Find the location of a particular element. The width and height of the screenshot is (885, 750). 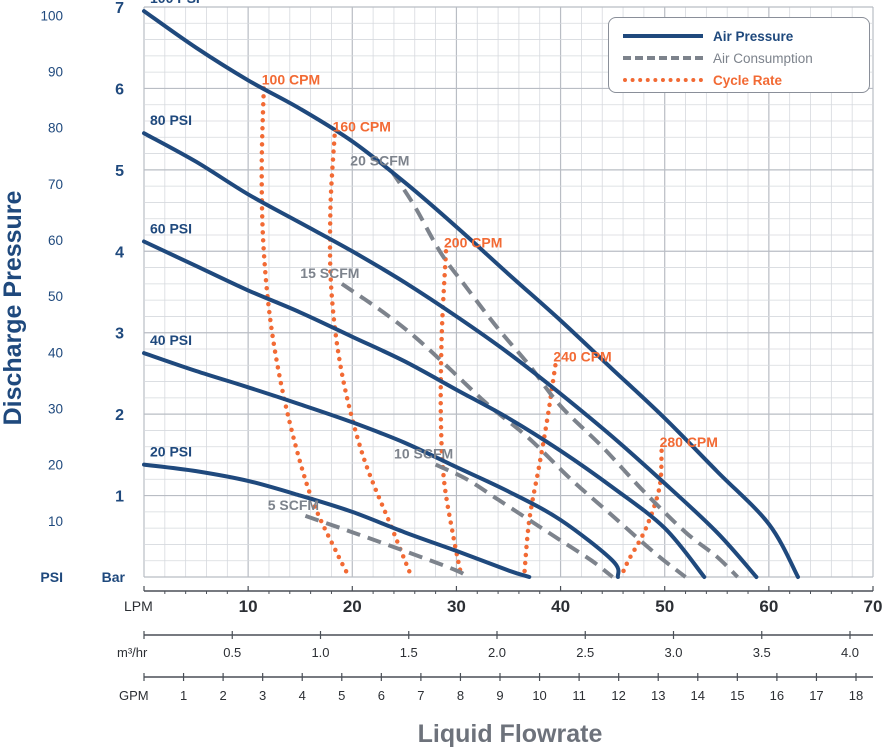

psi-tick-label: 70 is located at coordinates (55, 184).